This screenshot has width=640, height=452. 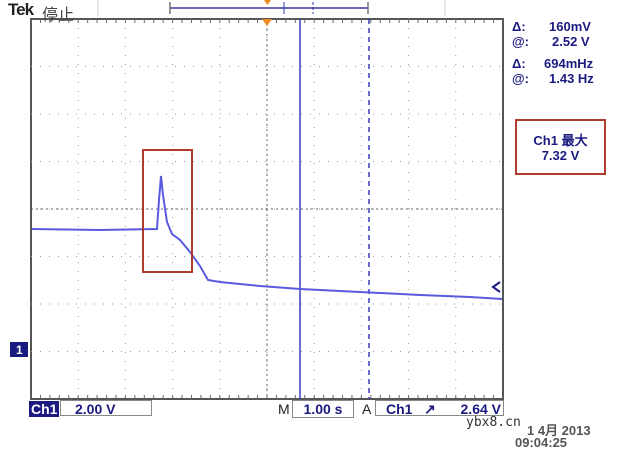 I want to click on brand-logo: Tek, so click(x=21, y=9).